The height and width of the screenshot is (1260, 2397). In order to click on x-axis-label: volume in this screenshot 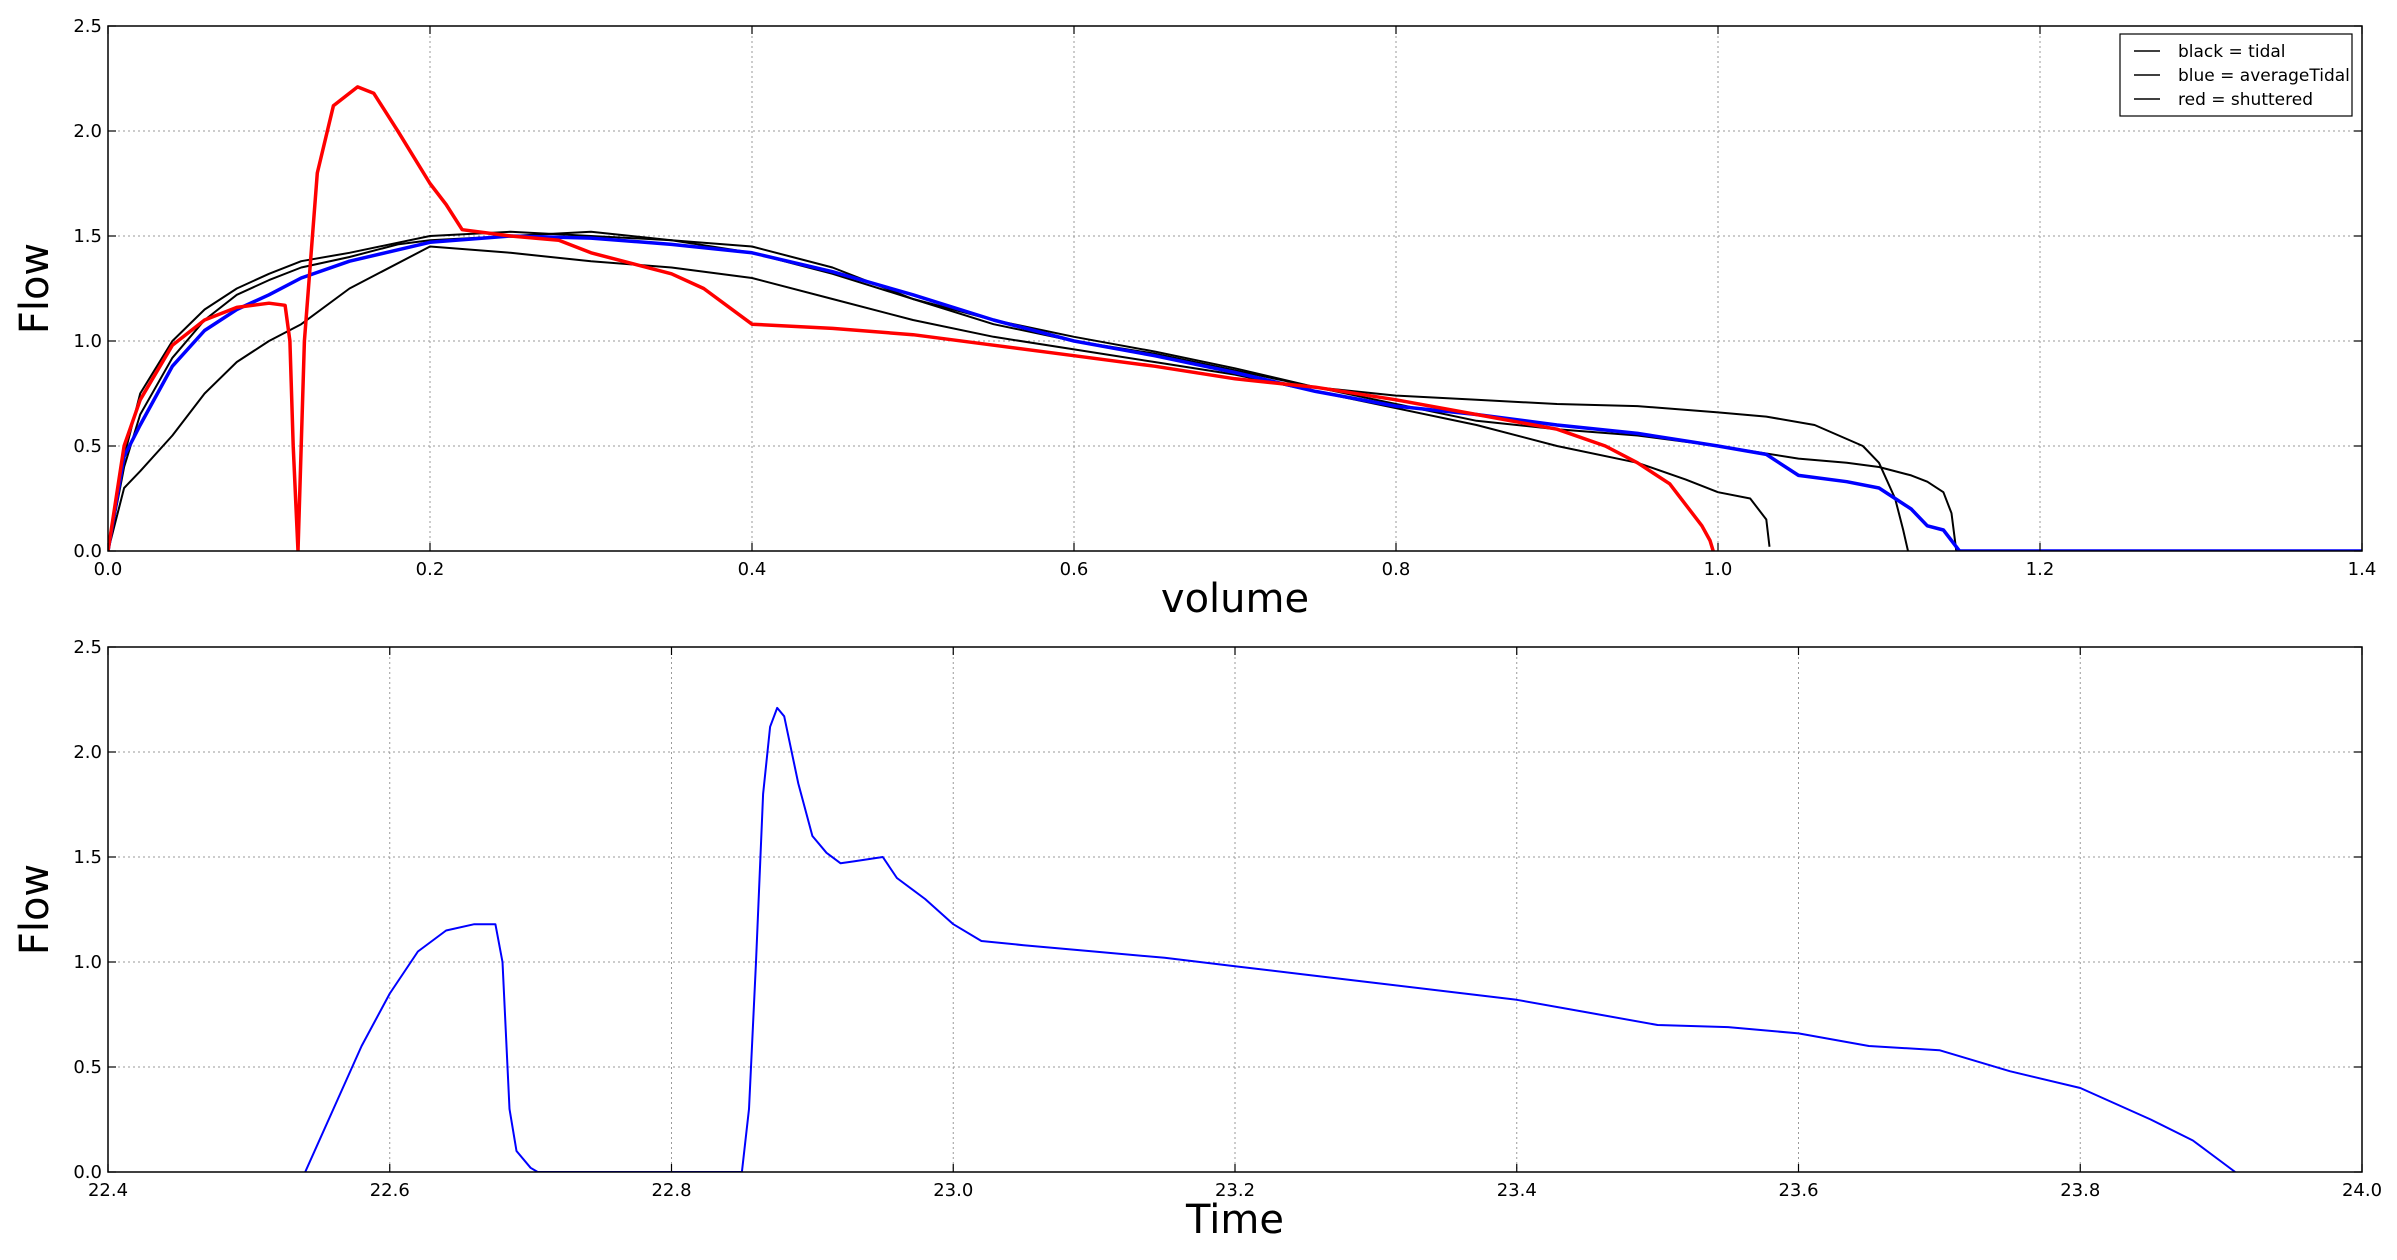, I will do `click(1235, 599)`.